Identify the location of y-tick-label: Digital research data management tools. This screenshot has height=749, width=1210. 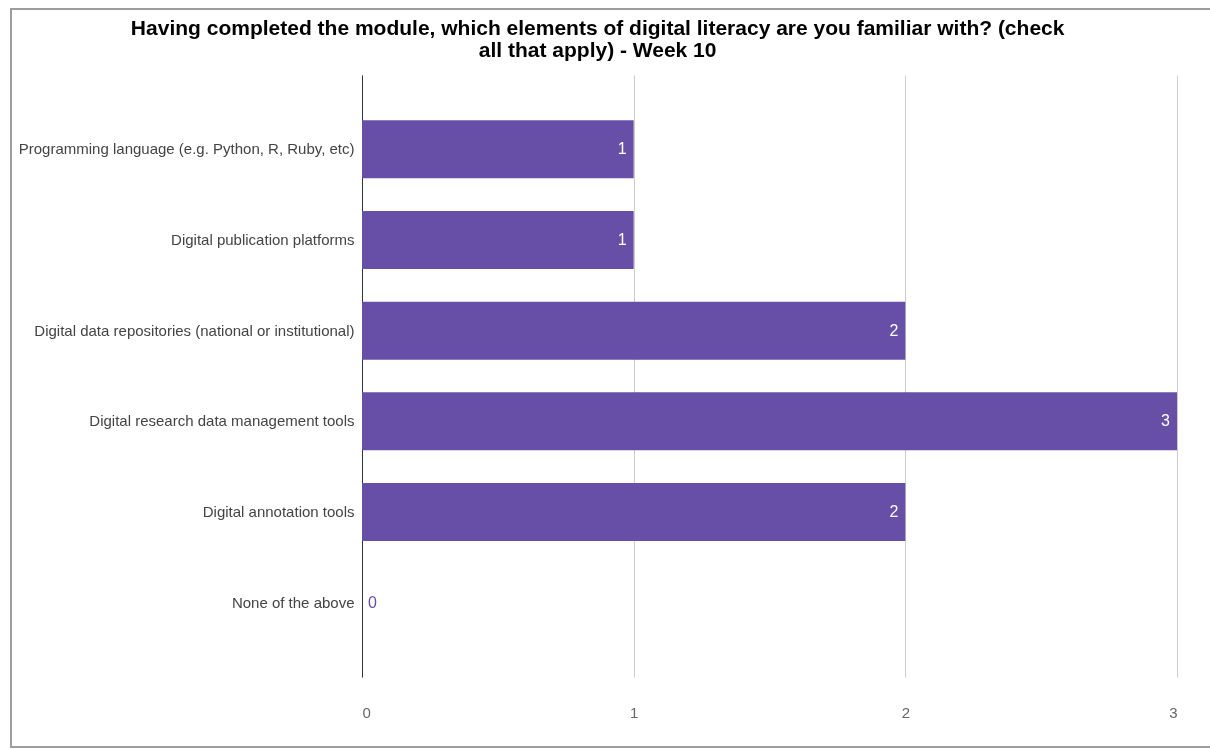
(222, 421).